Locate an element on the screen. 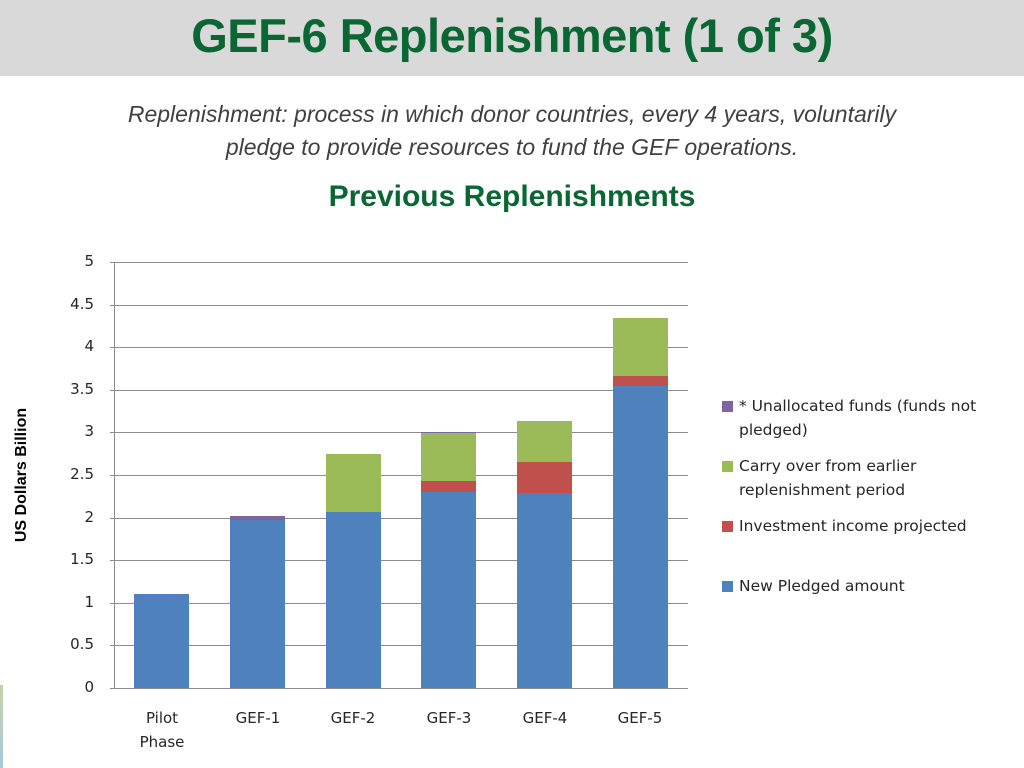 The height and width of the screenshot is (768, 1024). y-tick-label: 4.5 is located at coordinates (82, 304).